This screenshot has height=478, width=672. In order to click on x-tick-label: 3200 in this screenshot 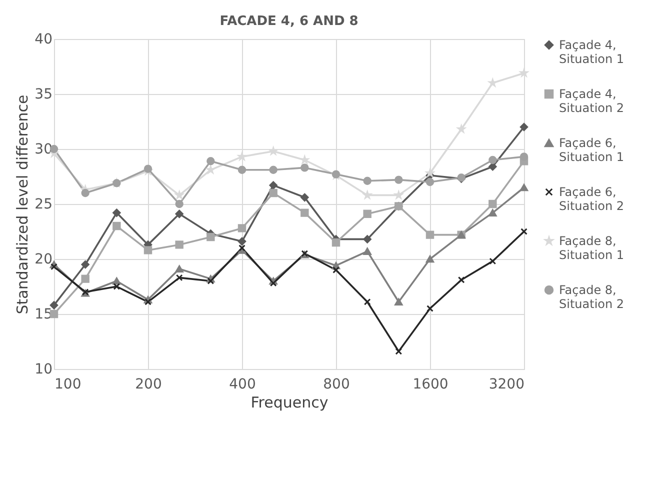, I will do `click(506, 384)`.